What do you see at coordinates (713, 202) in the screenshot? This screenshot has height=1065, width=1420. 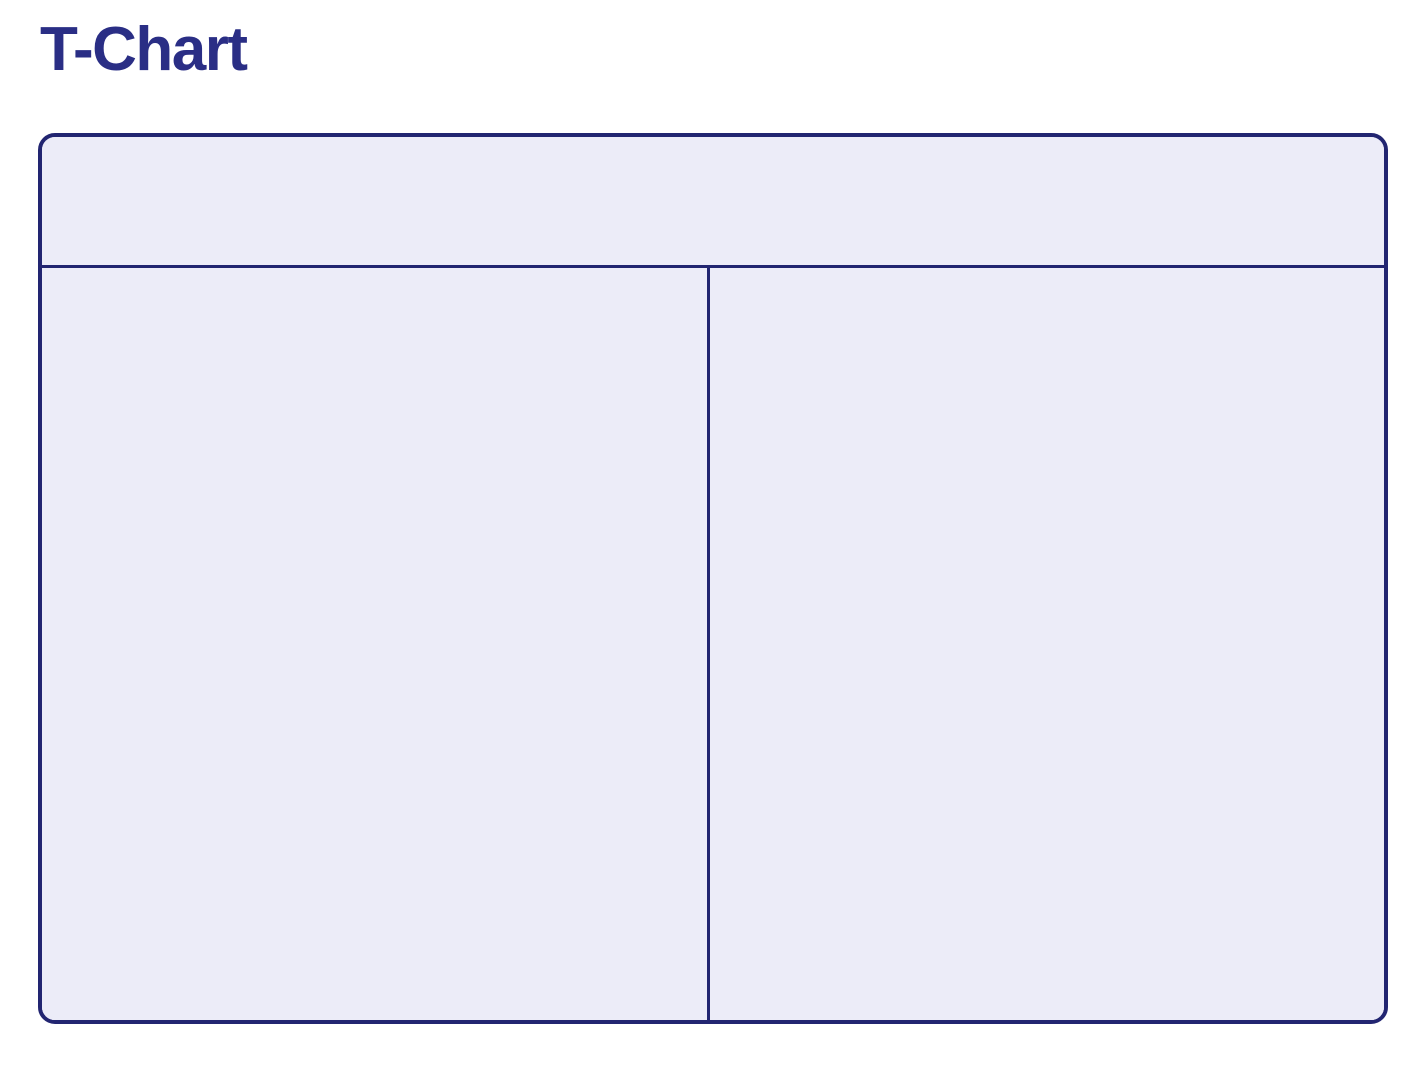 I see `tchart-header-band` at bounding box center [713, 202].